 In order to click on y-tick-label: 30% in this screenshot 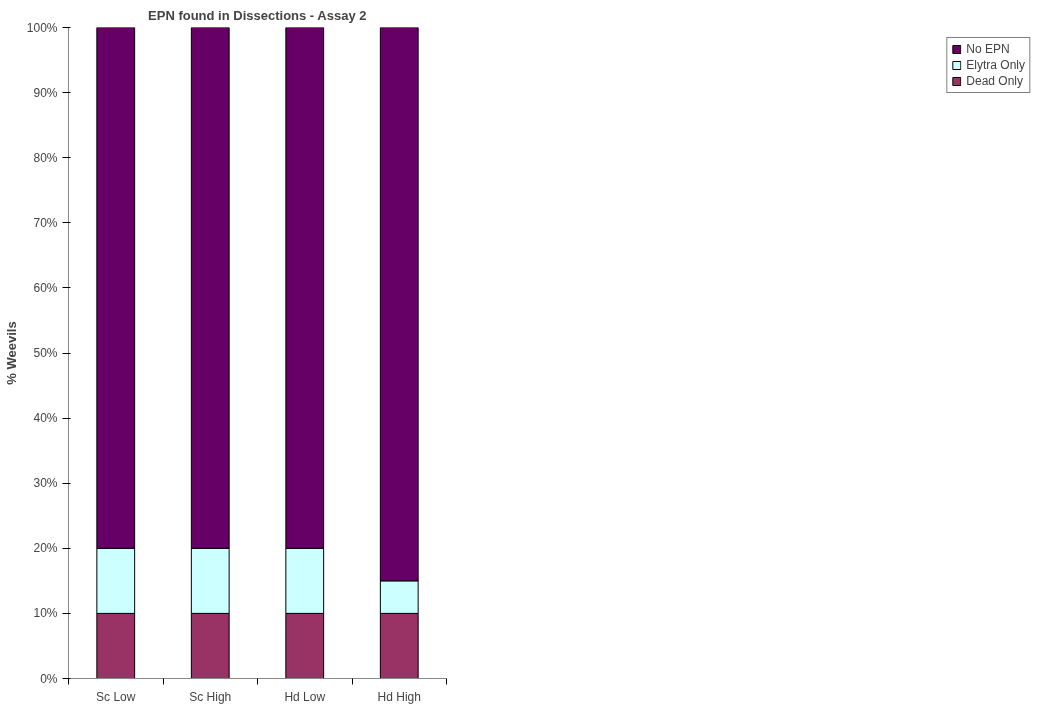, I will do `click(45, 483)`.